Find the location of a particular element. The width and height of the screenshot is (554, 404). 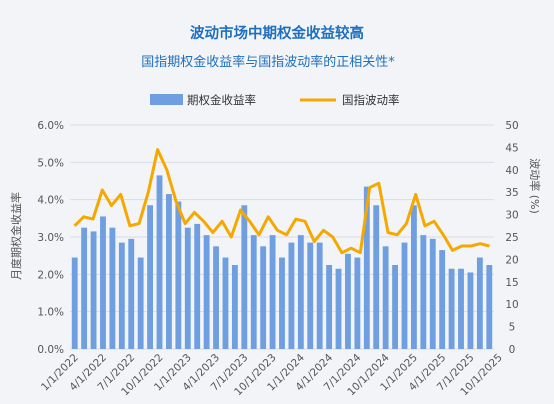

left-tick-label: 2.0% is located at coordinates (50, 275).